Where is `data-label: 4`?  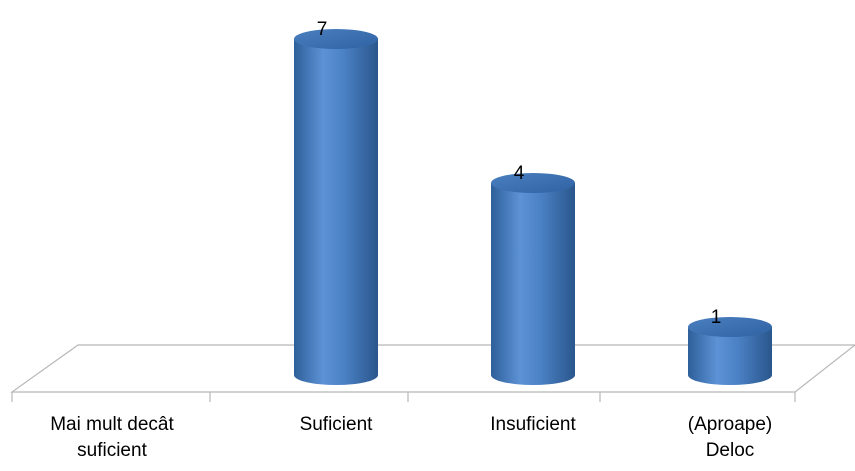 data-label: 4 is located at coordinates (519, 173).